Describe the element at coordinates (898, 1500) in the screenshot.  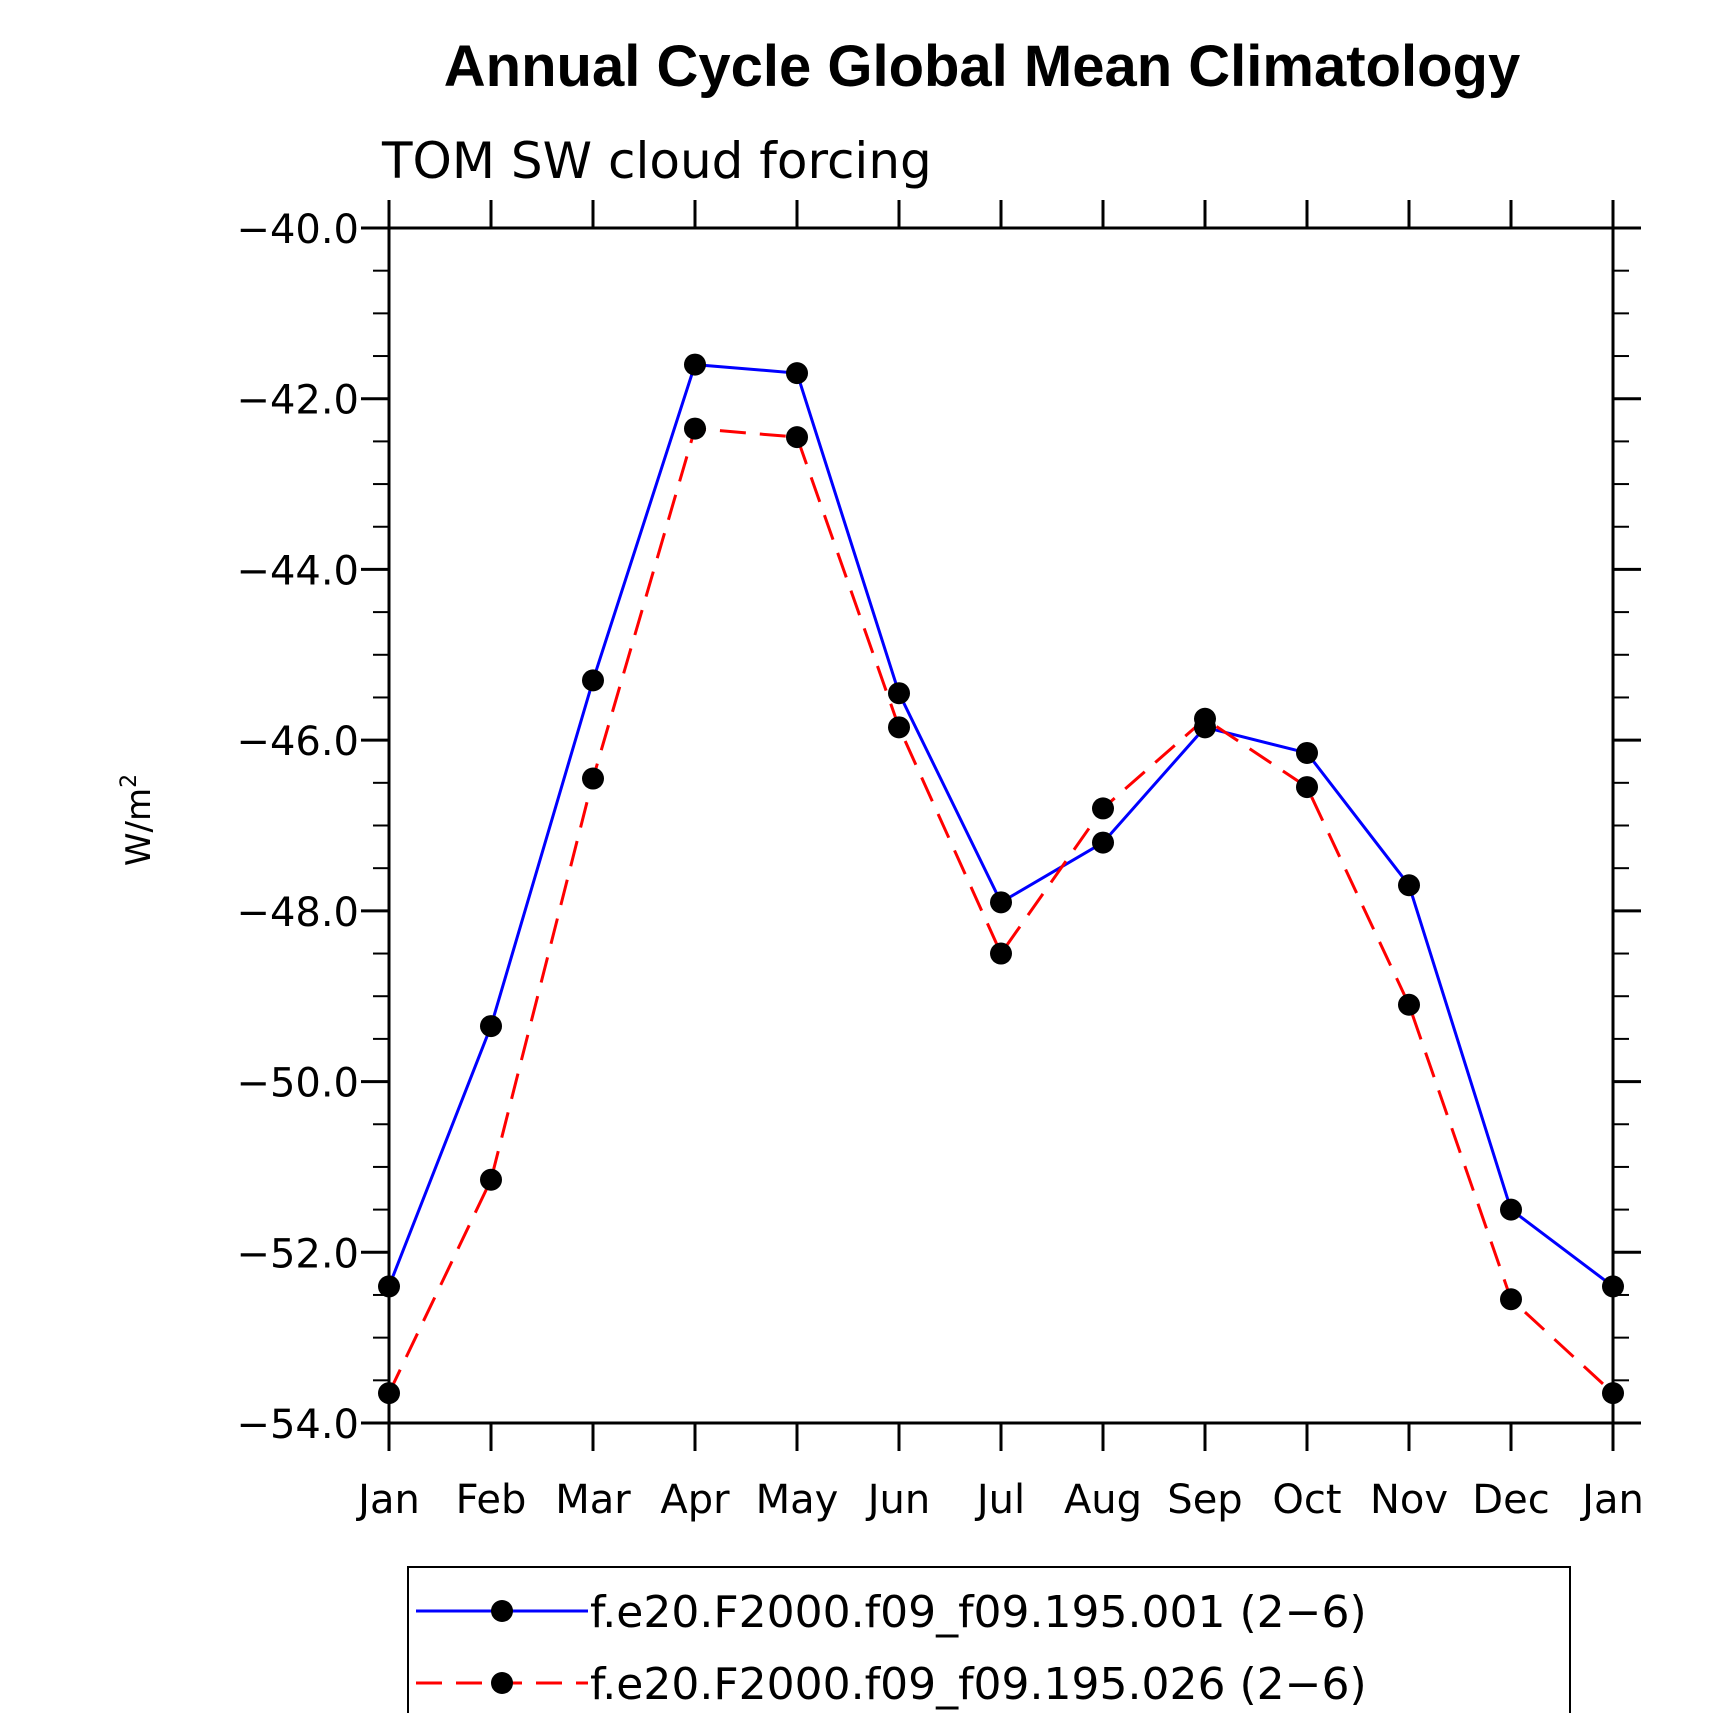
I see `x-tick-label: Jun` at that location.